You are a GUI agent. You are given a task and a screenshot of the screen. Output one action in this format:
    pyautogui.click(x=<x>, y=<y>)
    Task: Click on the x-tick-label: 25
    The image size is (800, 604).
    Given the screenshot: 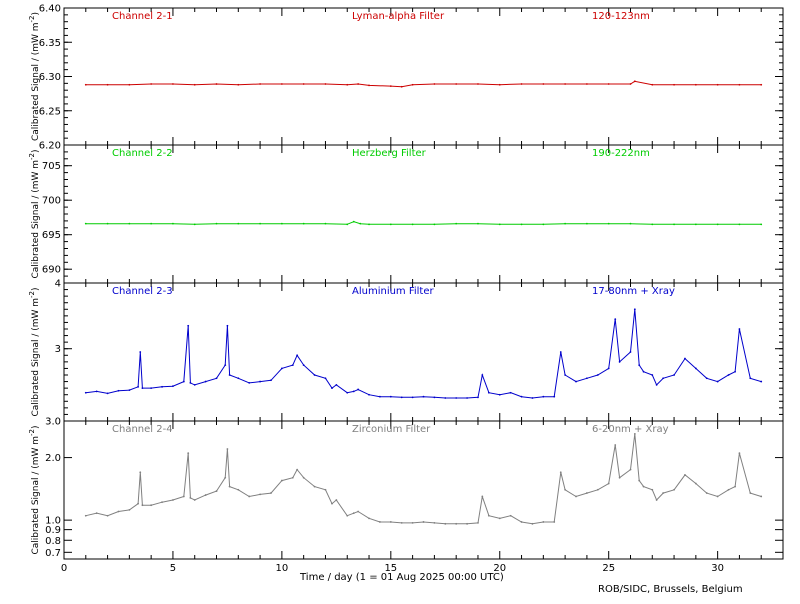 What is the action you would take?
    pyautogui.click(x=608, y=568)
    